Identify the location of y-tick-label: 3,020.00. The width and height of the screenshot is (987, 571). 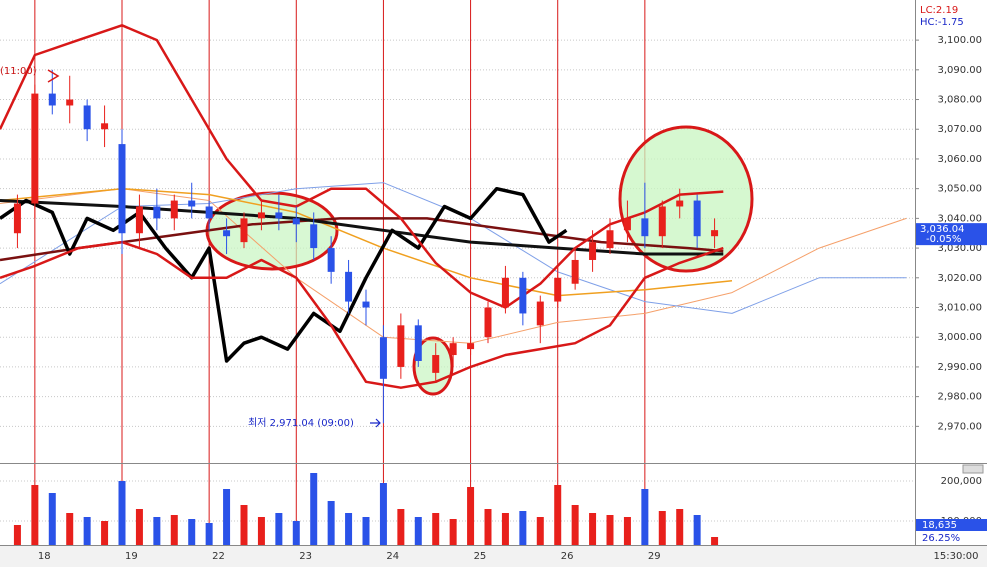
(959, 278).